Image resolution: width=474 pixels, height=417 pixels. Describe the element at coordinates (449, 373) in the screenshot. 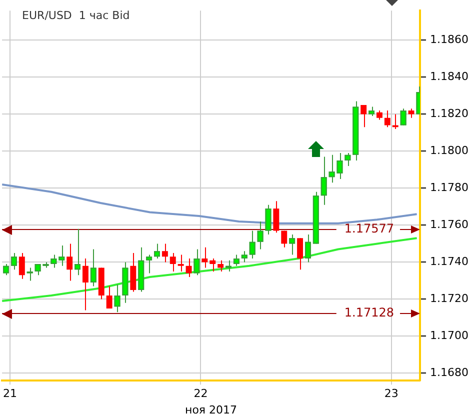

I see `y-tick-label: 1.1680` at that location.